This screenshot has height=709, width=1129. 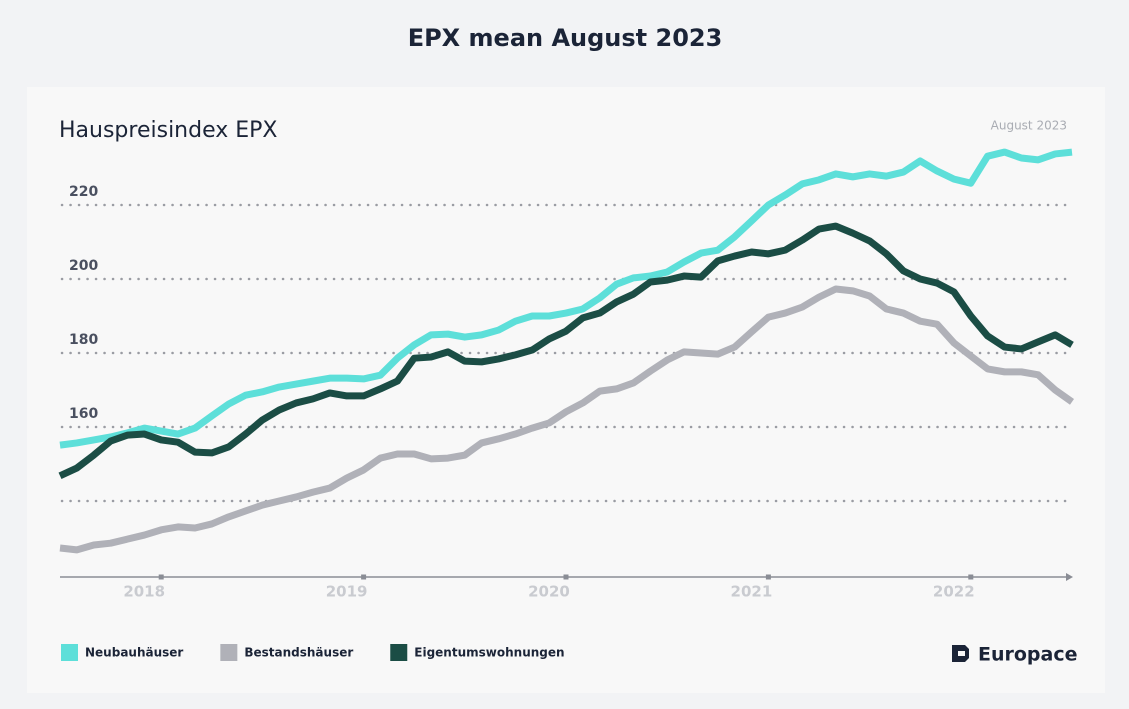 What do you see at coordinates (134, 653) in the screenshot?
I see `legend-label: Neubauhäuser` at bounding box center [134, 653].